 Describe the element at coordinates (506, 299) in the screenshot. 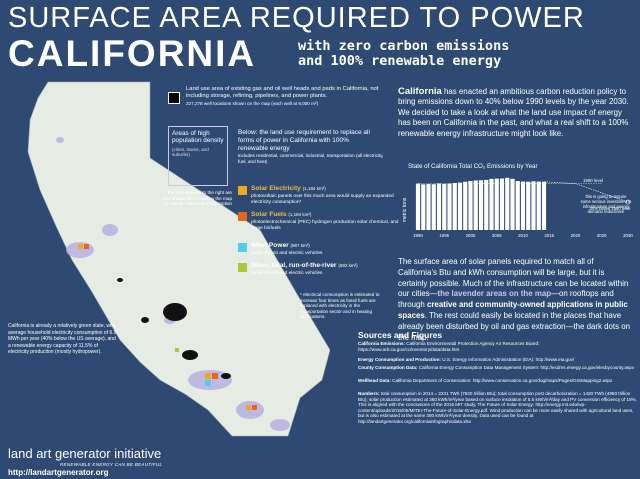

I see `para2-text-3: —on rooftops and through` at that location.